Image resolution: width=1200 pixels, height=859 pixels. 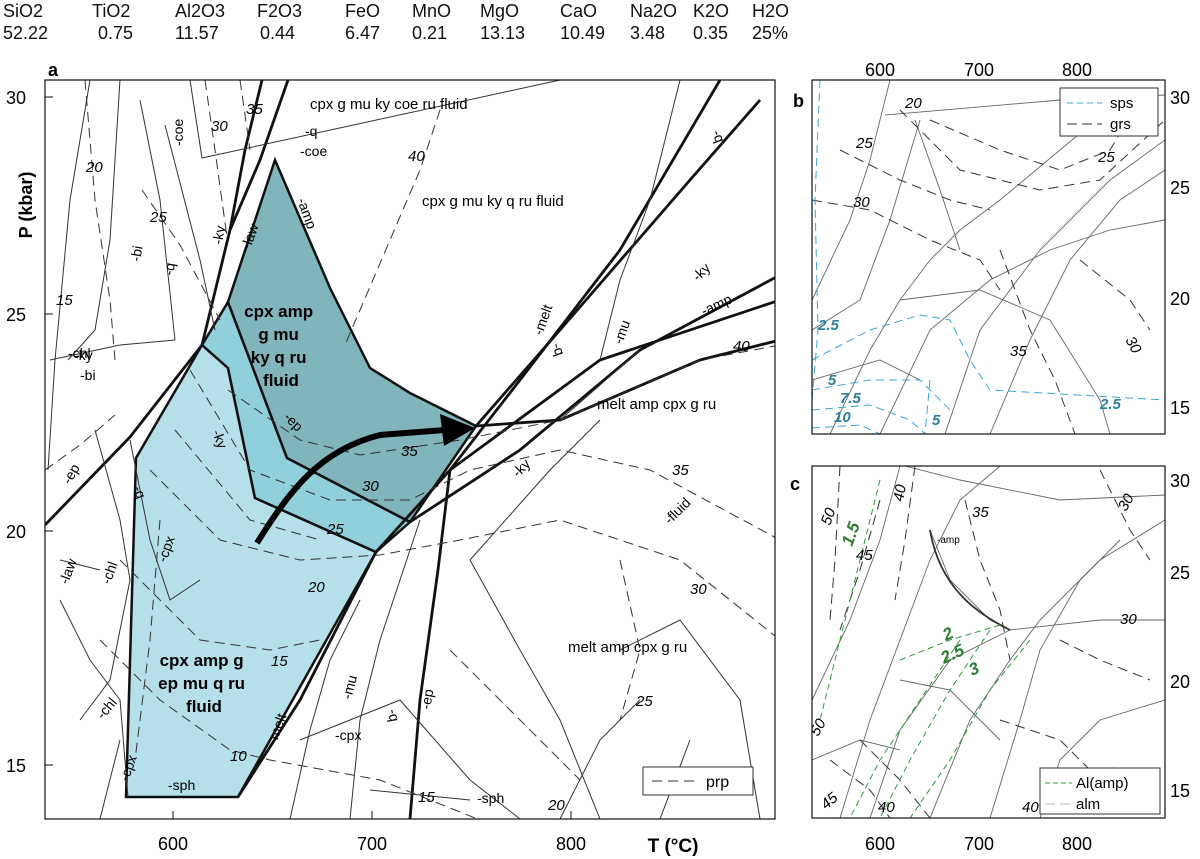 I want to click on field-label-melt1: melt amp cpx g ru, so click(x=656, y=404).